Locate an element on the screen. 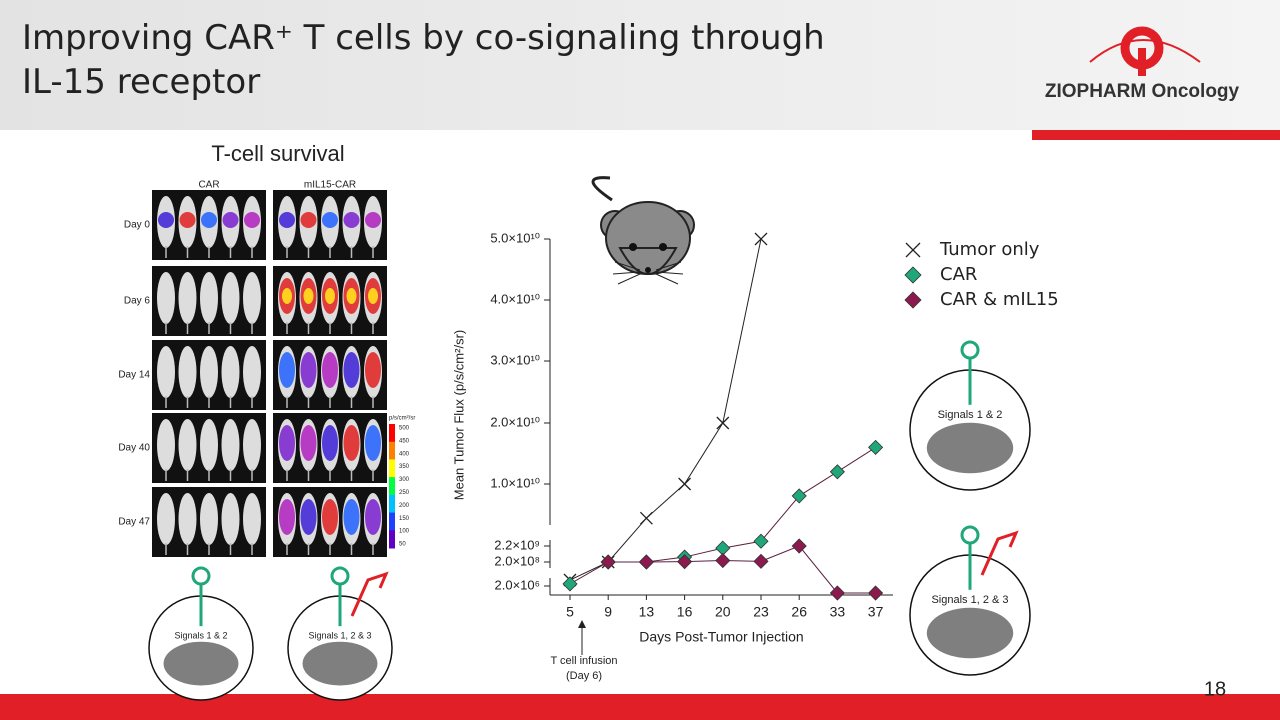 This screenshot has width=1280, height=720. row-label: Day 47 is located at coordinates (134, 522).